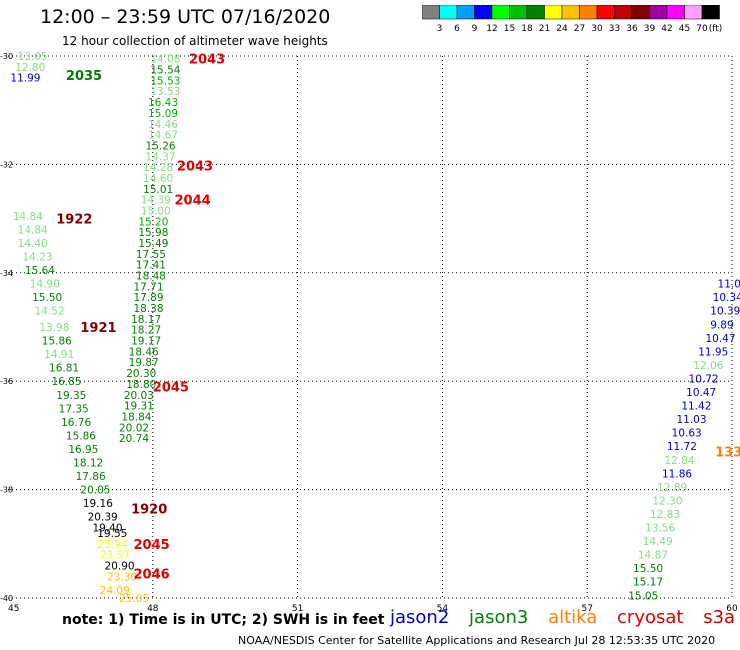 This screenshot has height=650, width=740. Describe the element at coordinates (650, 617) in the screenshot. I see `sat-cryosat: cryosat` at that location.